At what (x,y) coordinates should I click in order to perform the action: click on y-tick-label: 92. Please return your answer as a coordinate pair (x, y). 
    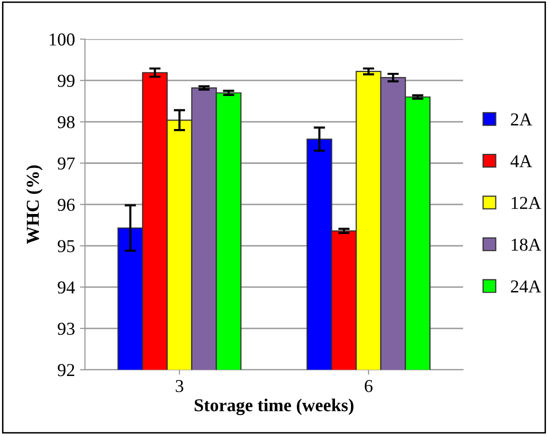
    Looking at the image, I should click on (66, 370).